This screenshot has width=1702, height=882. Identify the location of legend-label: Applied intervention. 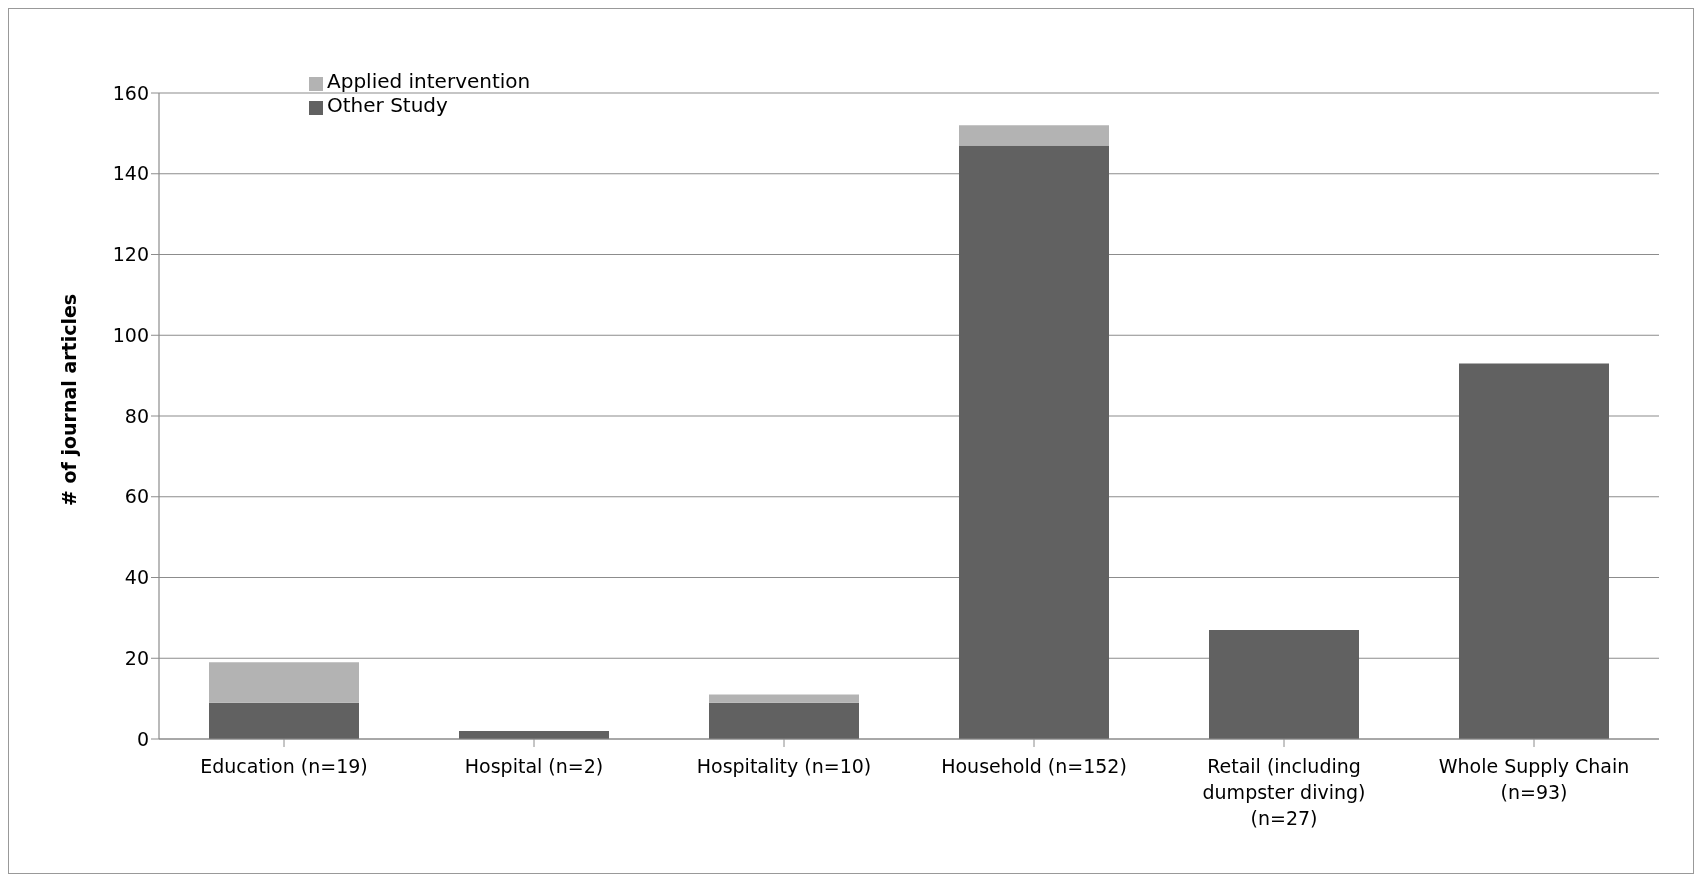
(429, 81).